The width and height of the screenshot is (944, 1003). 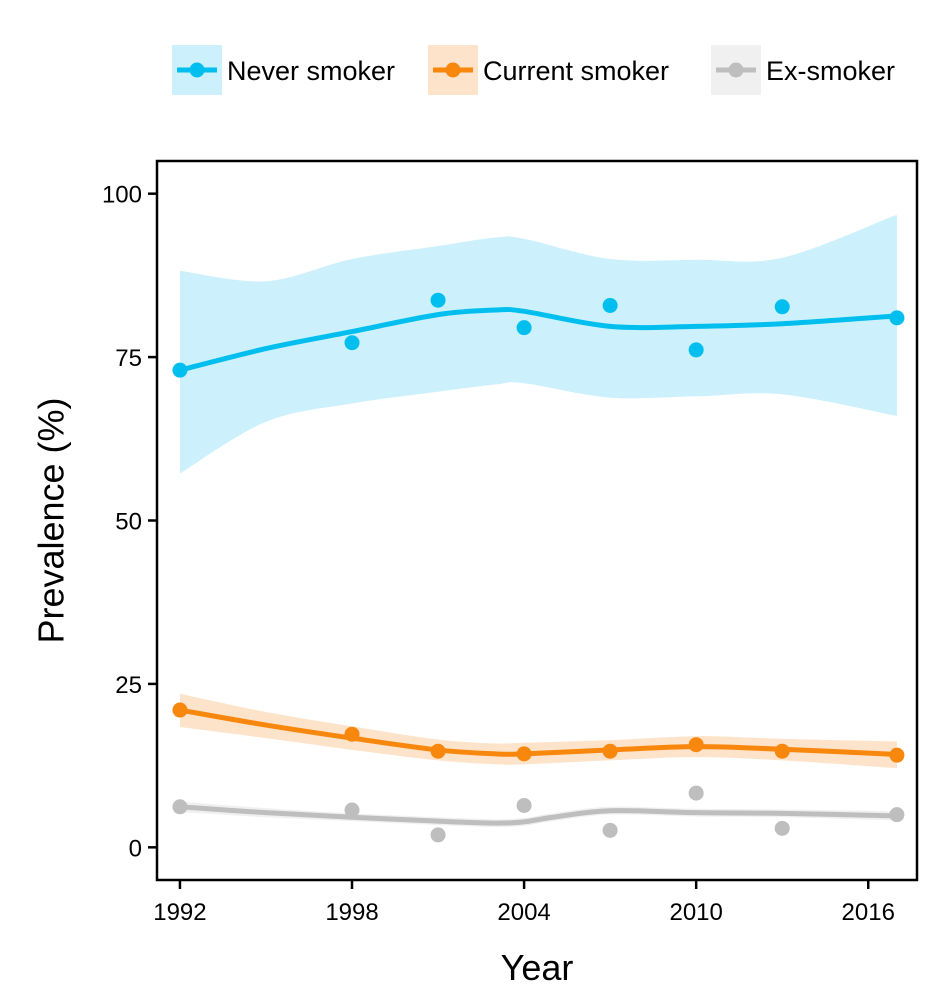 What do you see at coordinates (438, 300) in the screenshot?
I see `point-never-smoker-2001` at bounding box center [438, 300].